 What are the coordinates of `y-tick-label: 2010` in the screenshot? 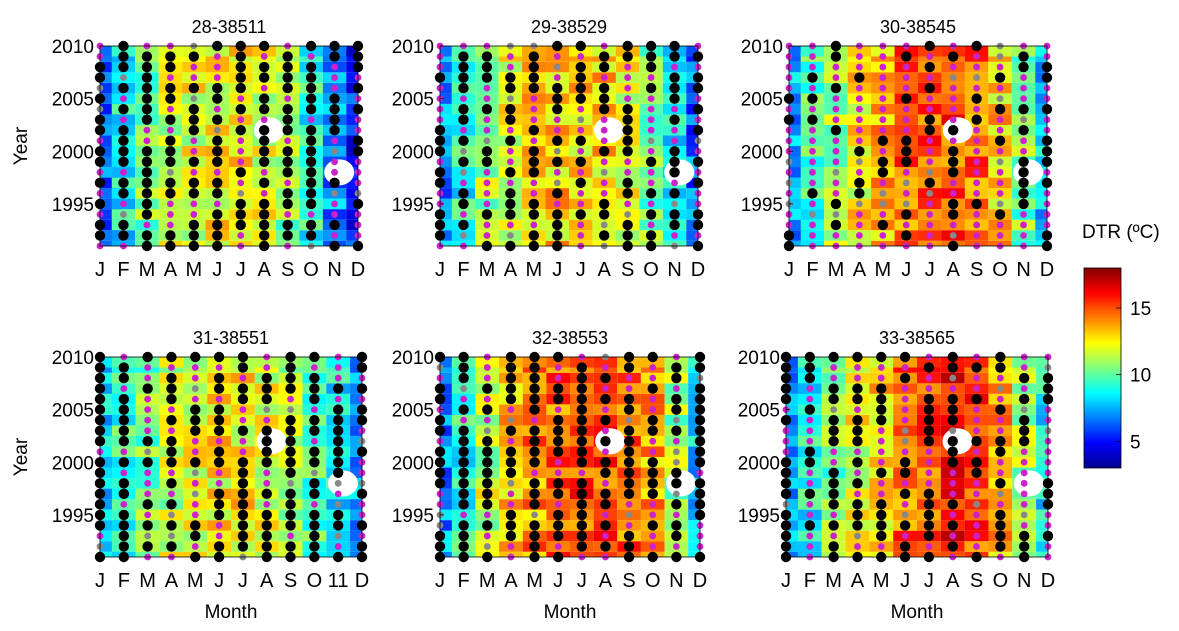 It's located at (762, 47).